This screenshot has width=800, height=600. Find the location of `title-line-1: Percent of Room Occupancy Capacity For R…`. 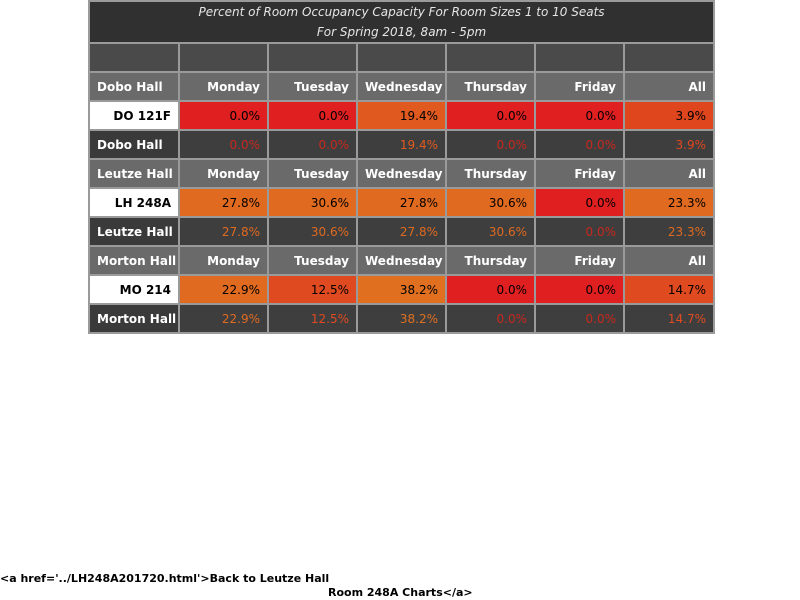

title-line-1: Percent of Room Occupancy Capacity For R… is located at coordinates (401, 12).